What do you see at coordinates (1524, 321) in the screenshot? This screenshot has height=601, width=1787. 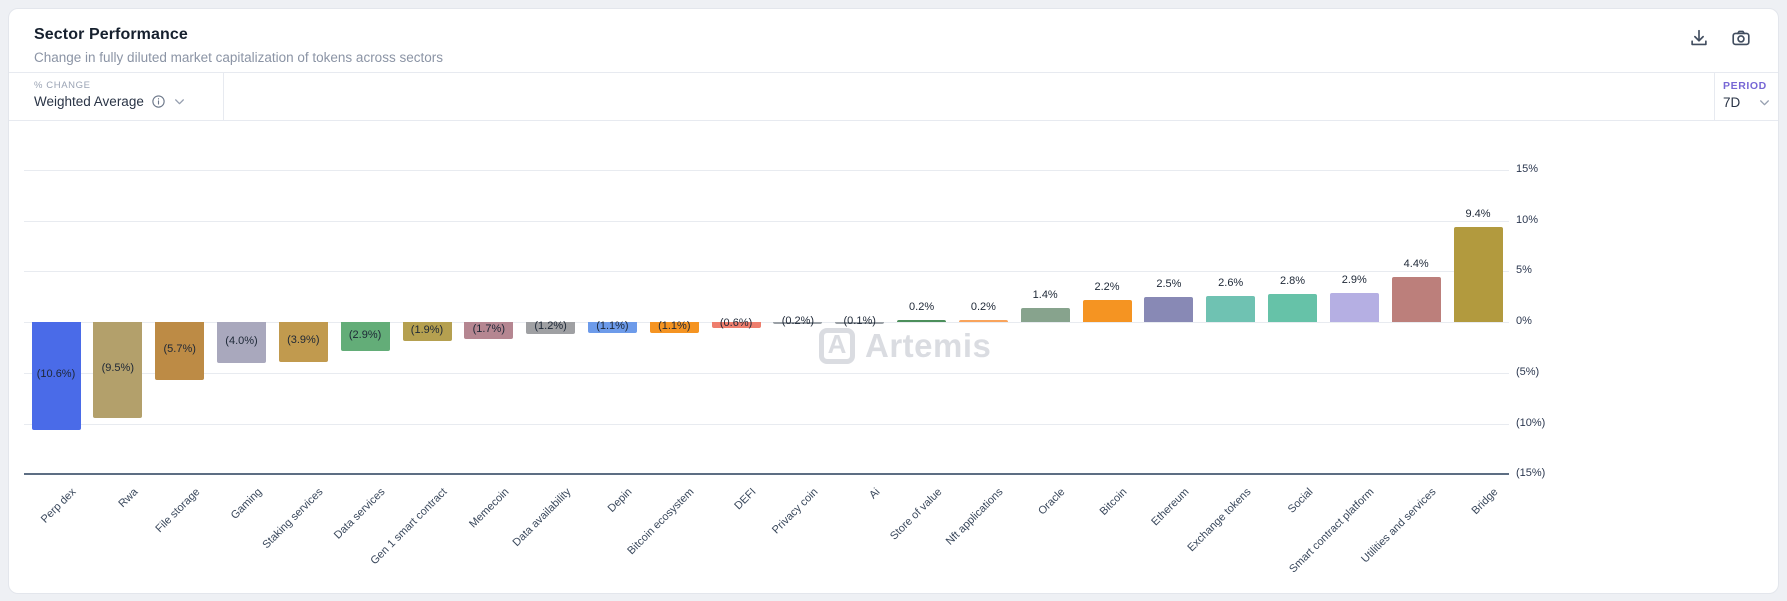 I see `y-axis-tick-label: 0%` at bounding box center [1524, 321].